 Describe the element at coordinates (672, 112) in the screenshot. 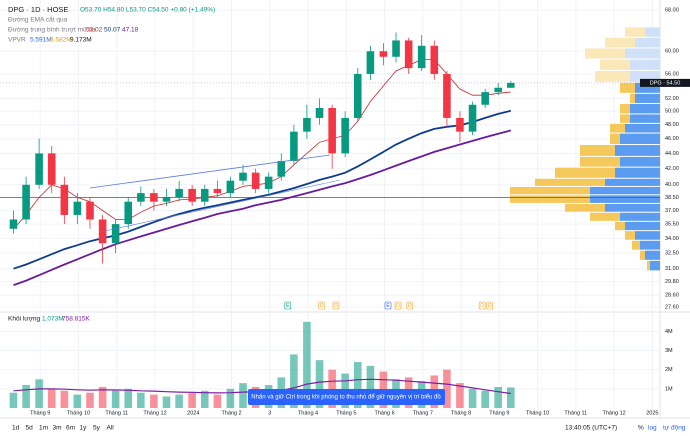

I see `y-tick-label: 50.00` at that location.